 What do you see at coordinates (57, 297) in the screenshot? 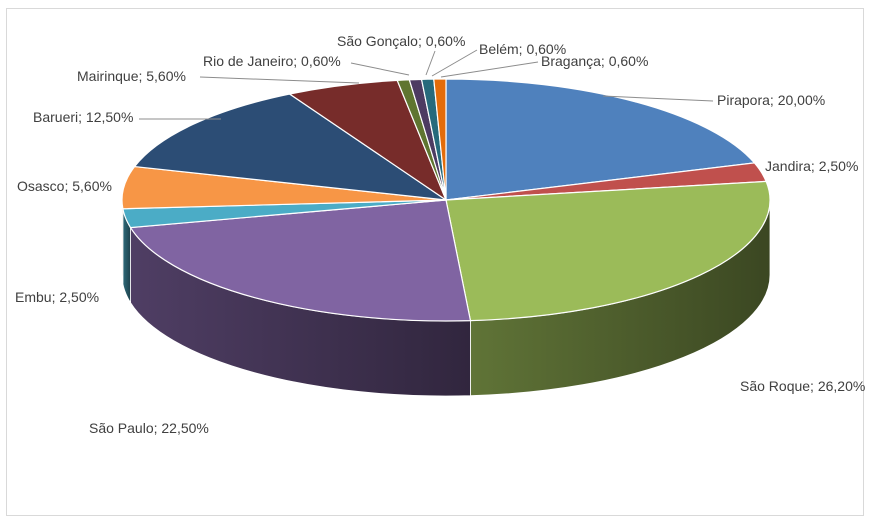
I see `data-label-4: Embu; 2,50%` at bounding box center [57, 297].